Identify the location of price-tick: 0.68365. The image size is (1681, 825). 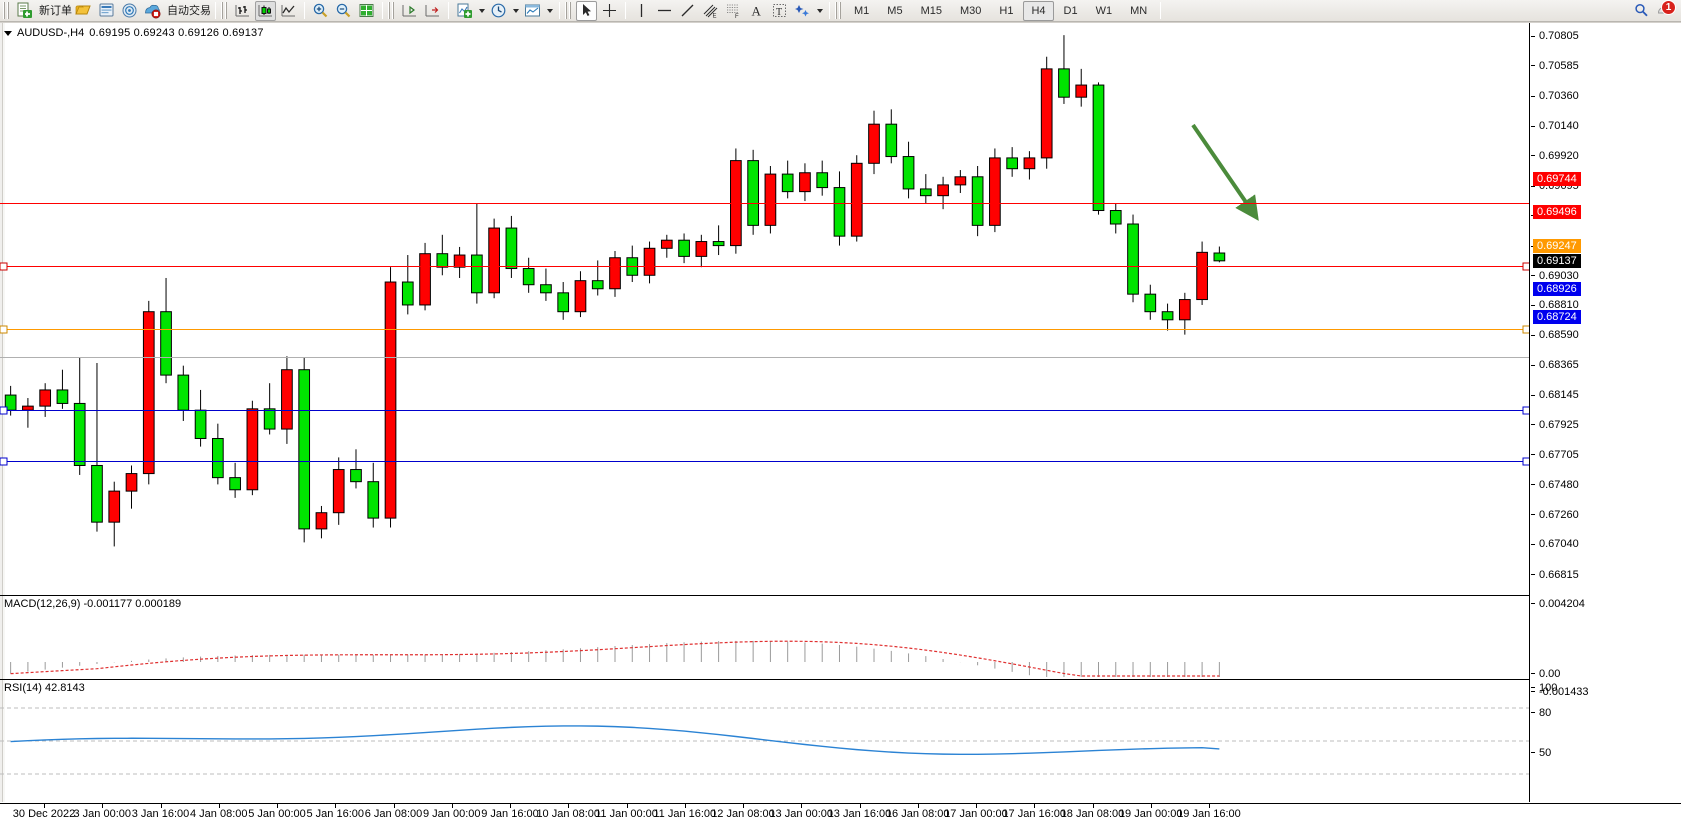
(1555, 365).